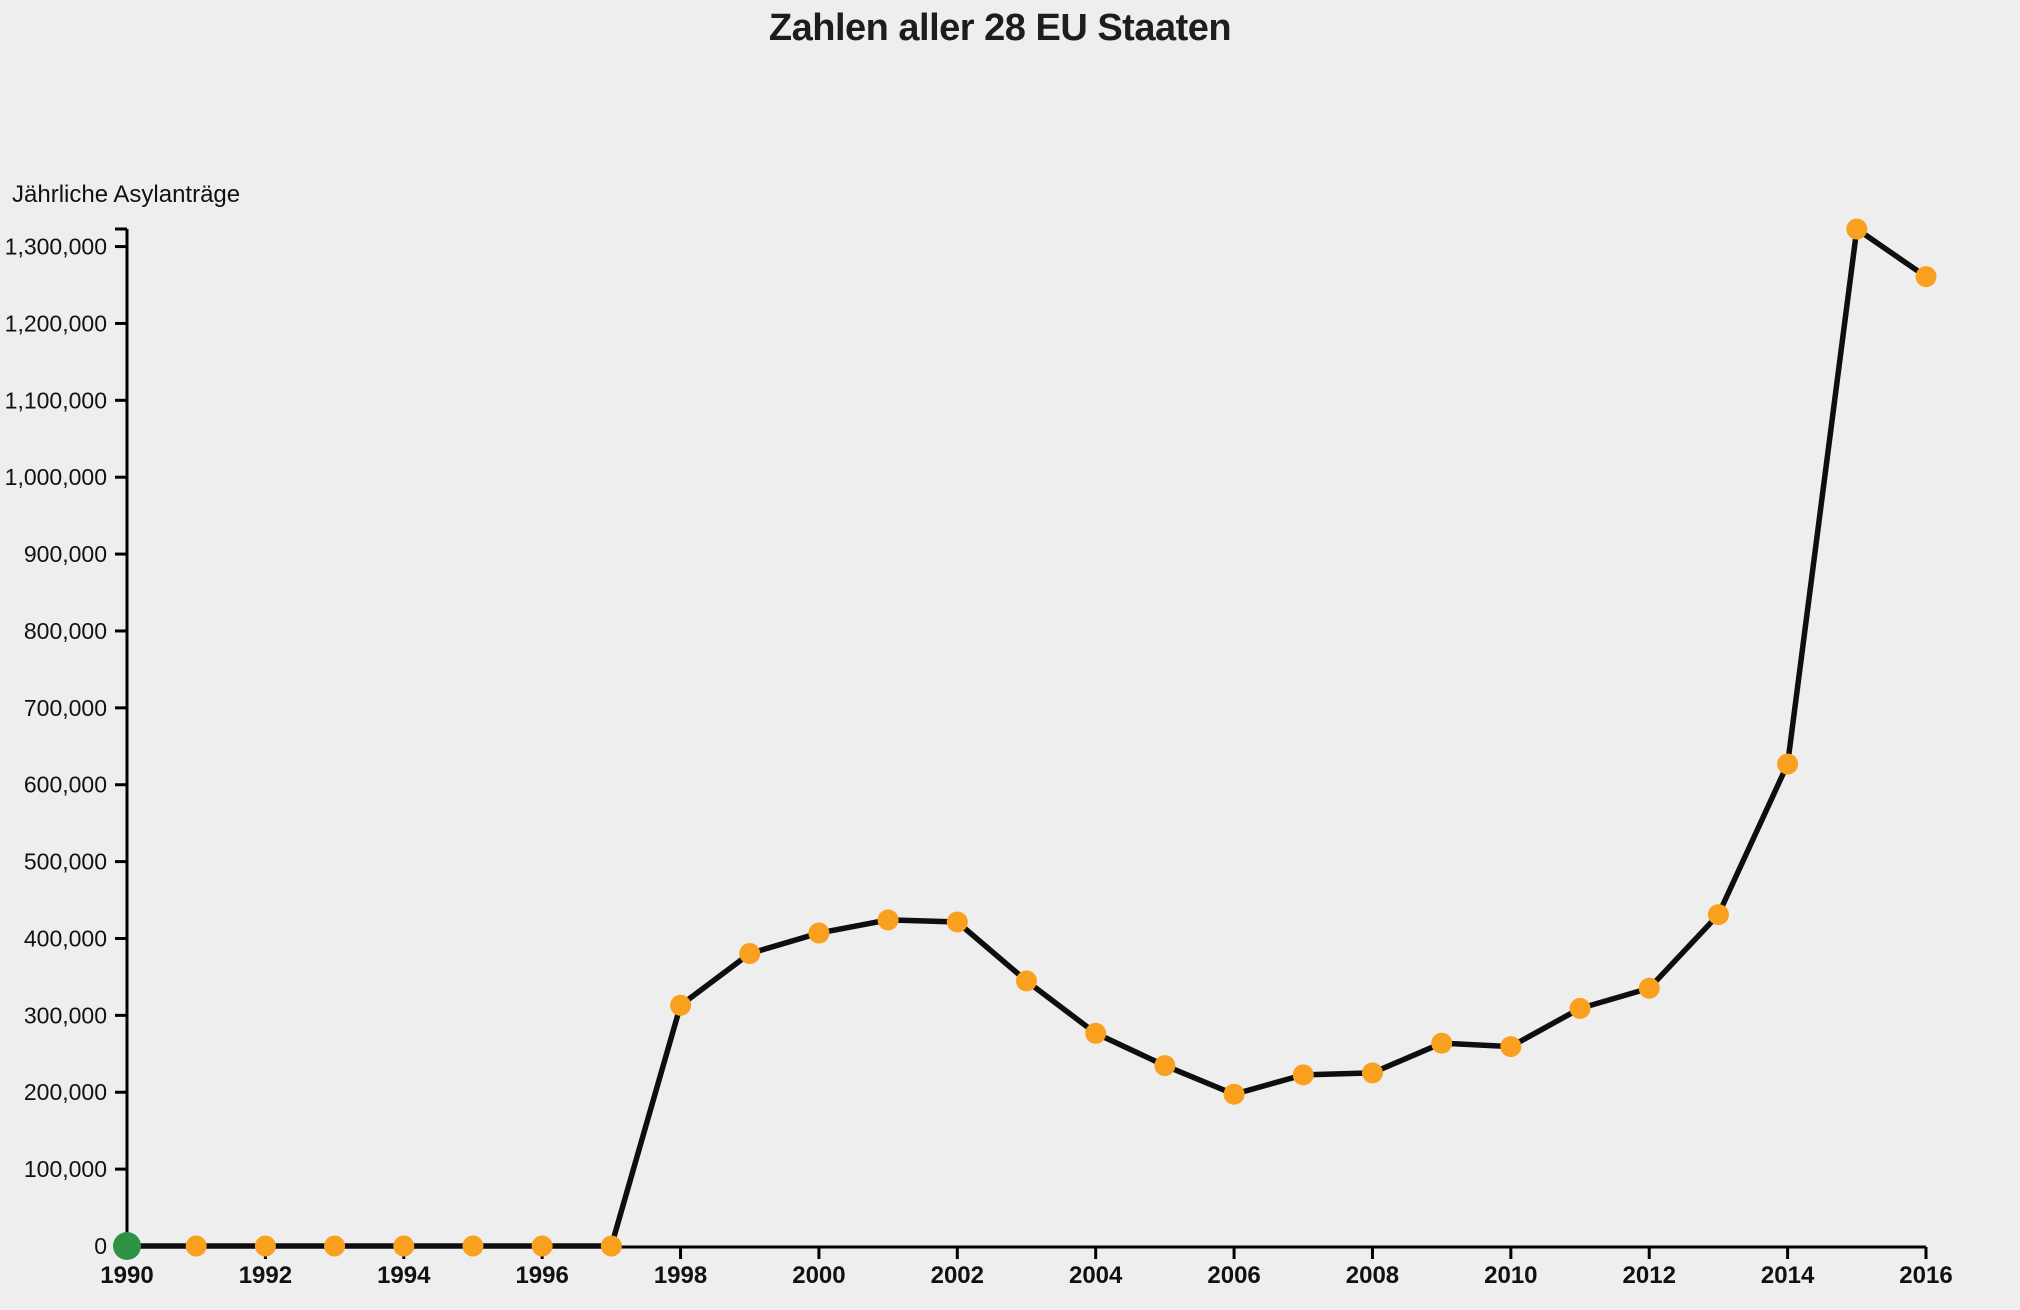 The height and width of the screenshot is (1310, 2020). Describe the element at coordinates (65, 1169) in the screenshot. I see `y-tick-label-100000: 100,000` at that location.